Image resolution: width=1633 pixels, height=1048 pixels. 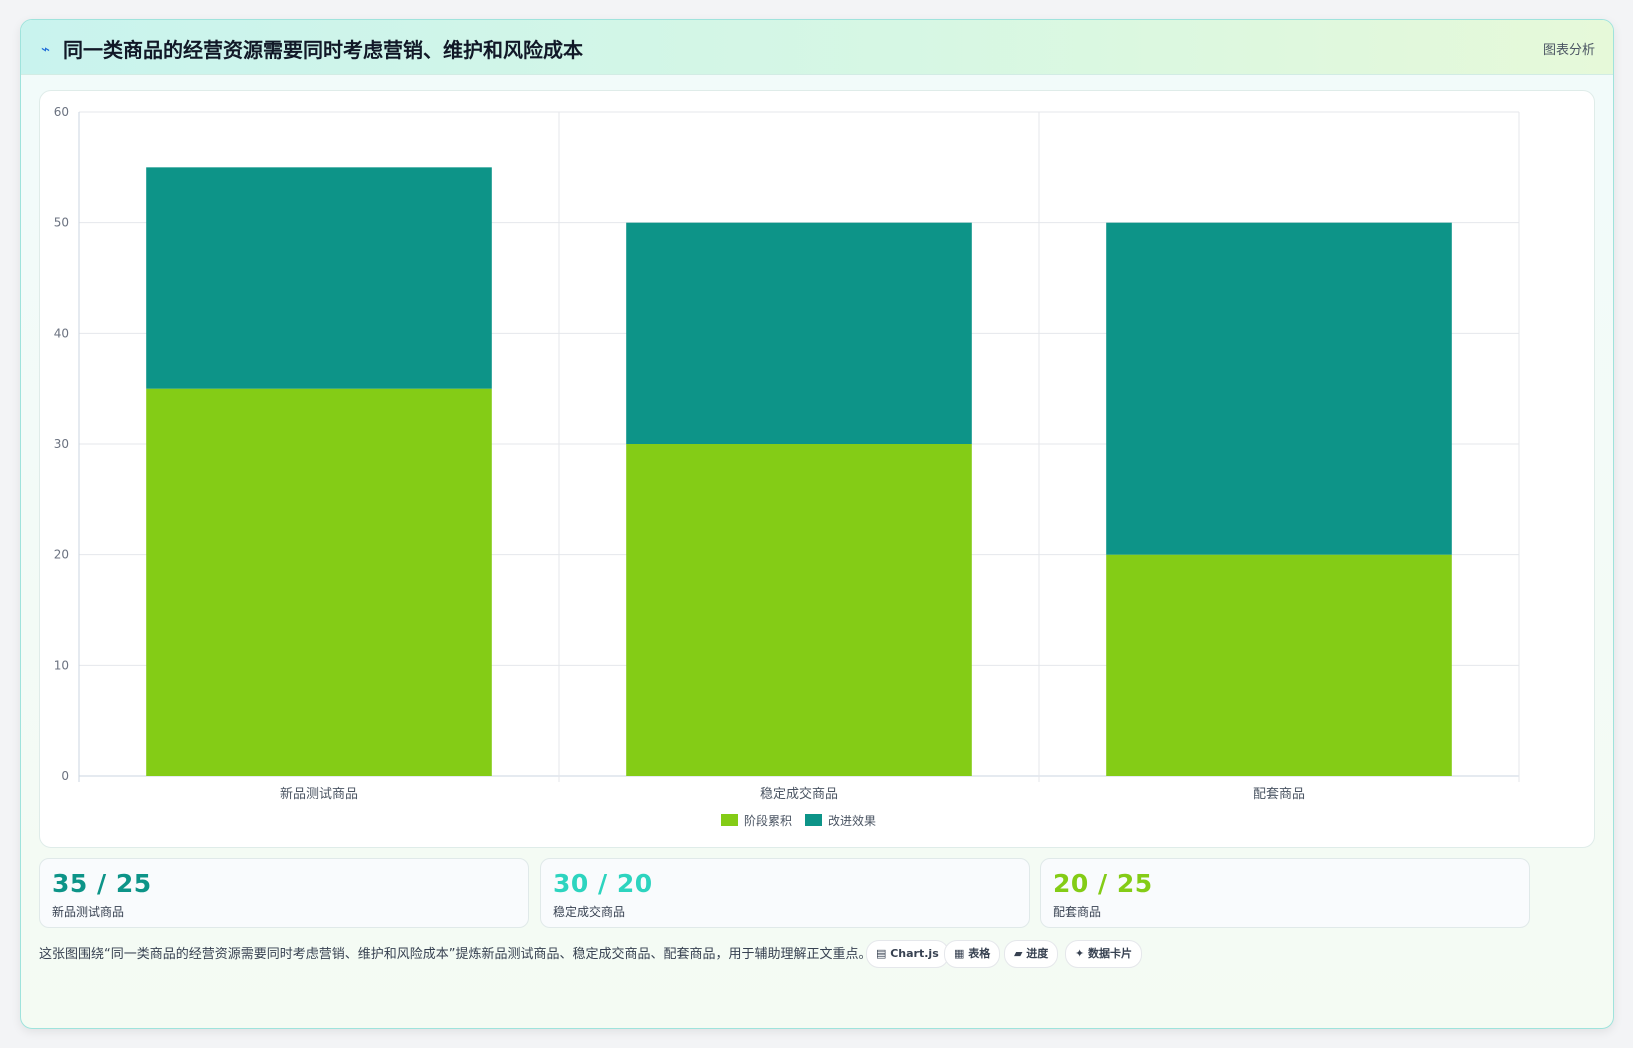 I want to click on tag-data-card: ✦ 数据卡片, so click(x=1104, y=954).